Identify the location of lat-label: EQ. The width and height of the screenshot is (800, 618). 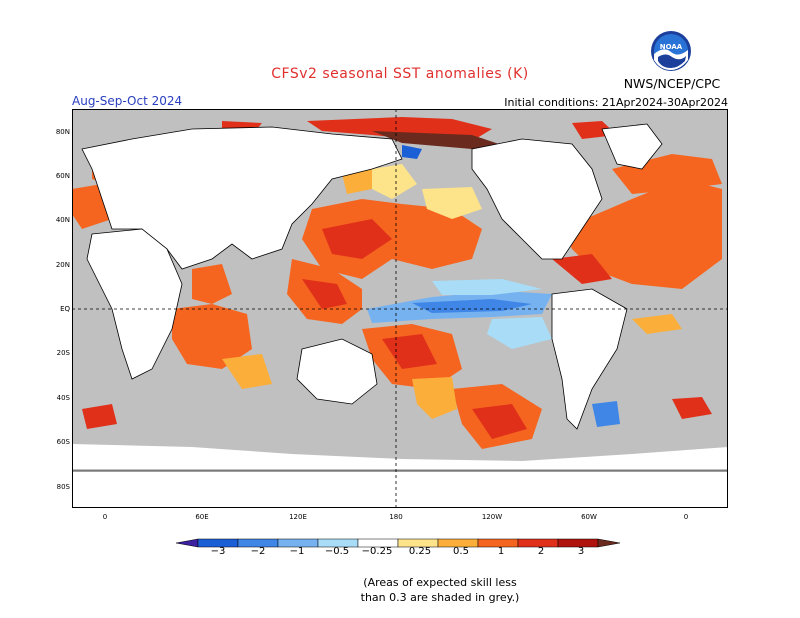
(65, 309).